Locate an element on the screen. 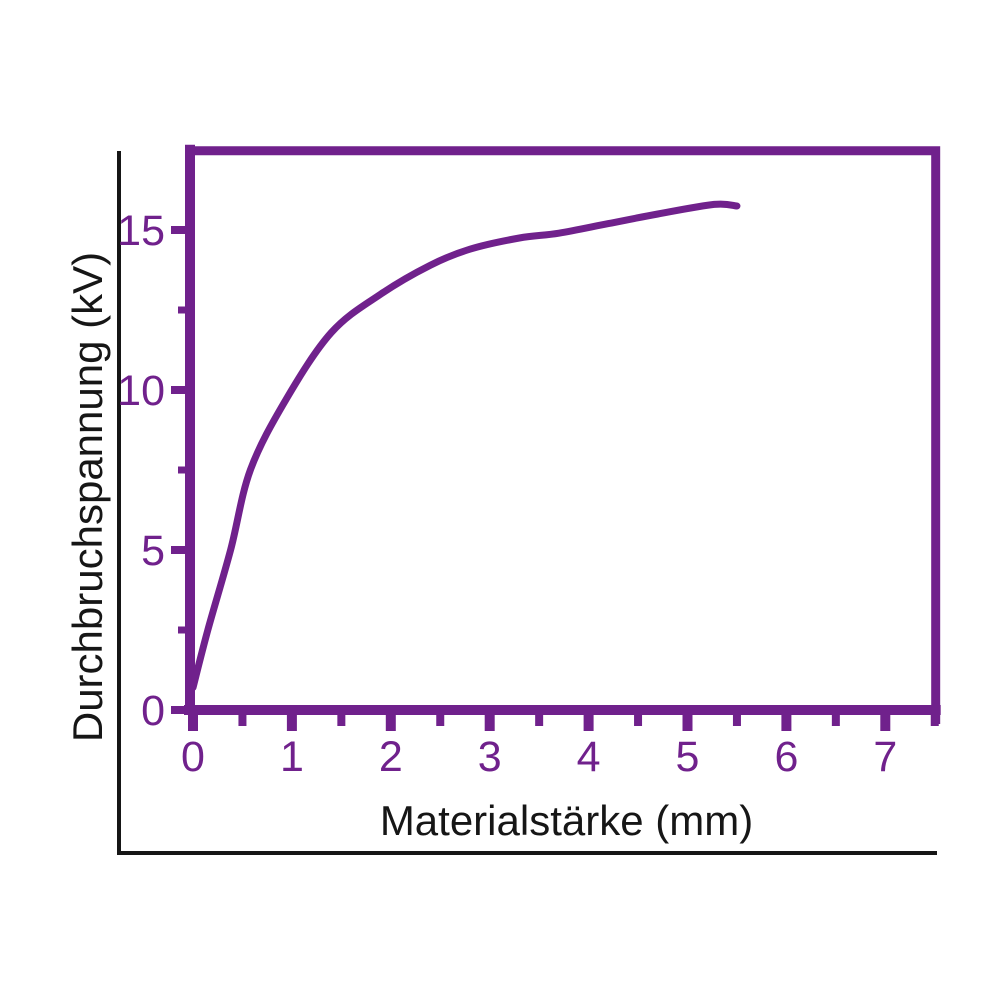 This screenshot has height=1000, width=1000. x-tick-label: 6 is located at coordinates (786, 757).